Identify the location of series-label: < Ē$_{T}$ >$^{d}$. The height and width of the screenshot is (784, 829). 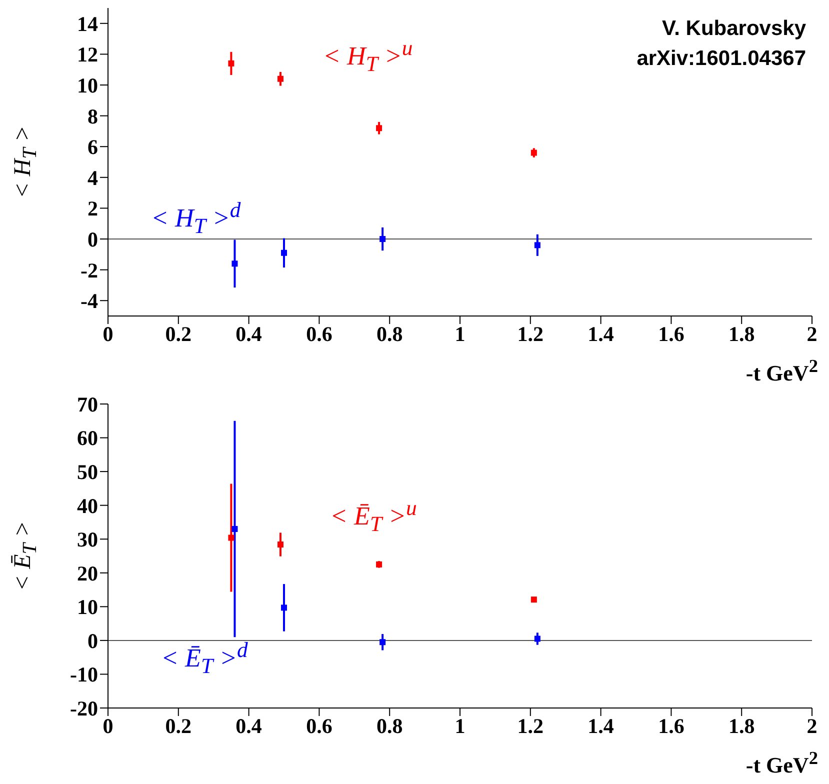
(204, 658).